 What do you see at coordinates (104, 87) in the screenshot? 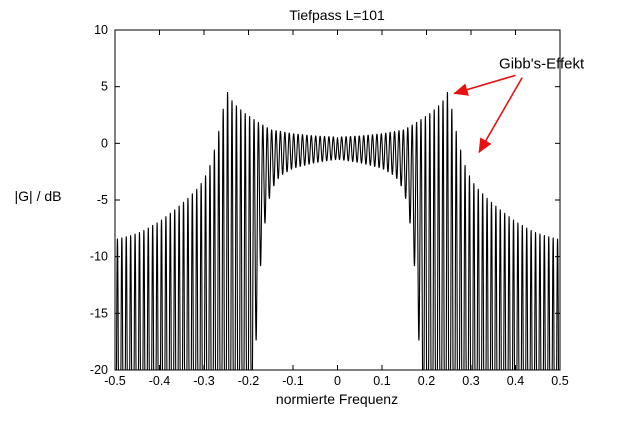
I see `y-tick-label: 5` at bounding box center [104, 87].